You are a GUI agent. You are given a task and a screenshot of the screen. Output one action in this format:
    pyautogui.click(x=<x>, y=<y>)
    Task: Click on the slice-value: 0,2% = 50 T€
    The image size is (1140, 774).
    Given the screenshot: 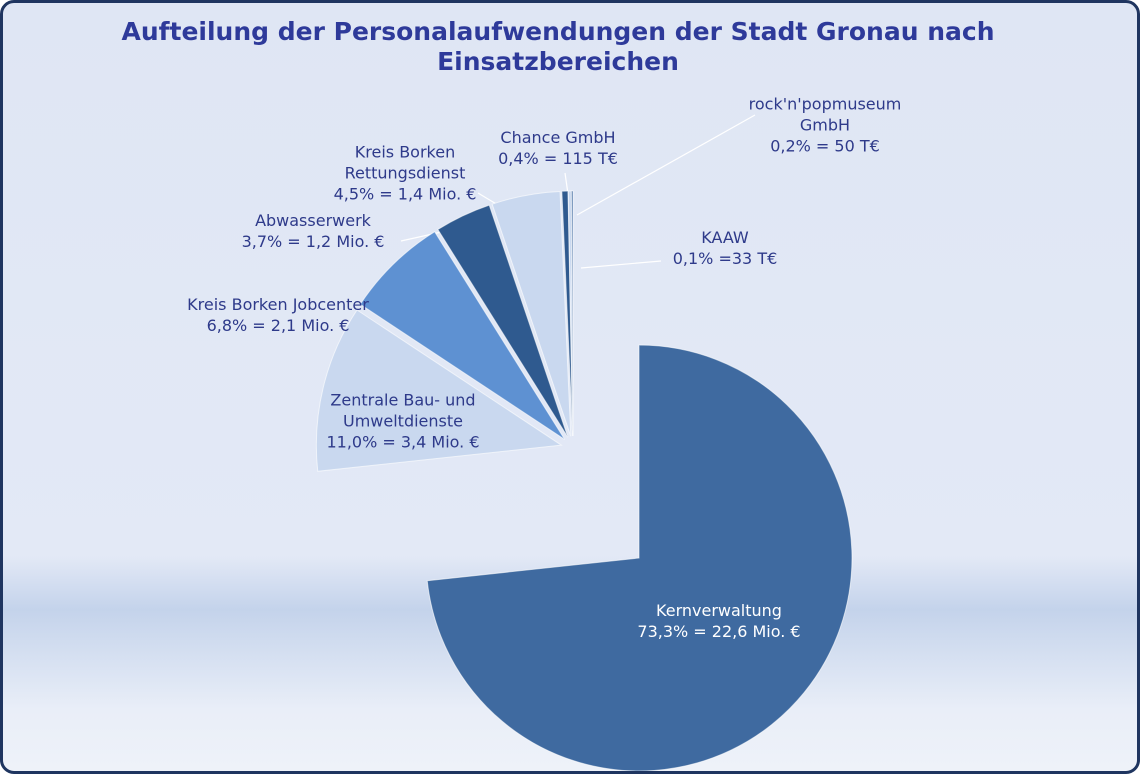 What is the action you would take?
    pyautogui.click(x=825, y=146)
    